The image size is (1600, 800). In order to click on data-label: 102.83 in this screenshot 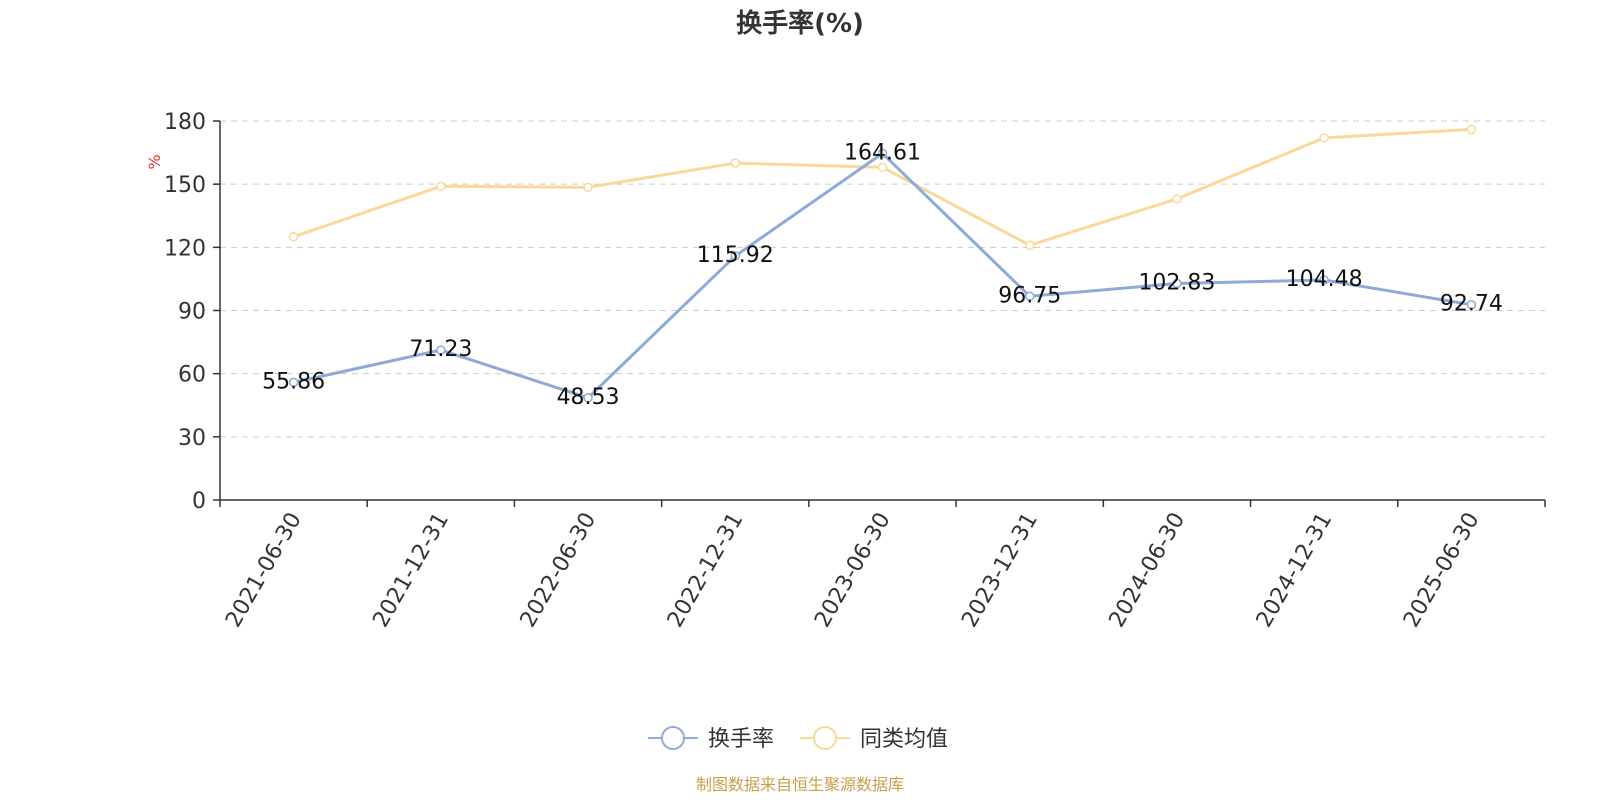, I will do `click(1176, 282)`.